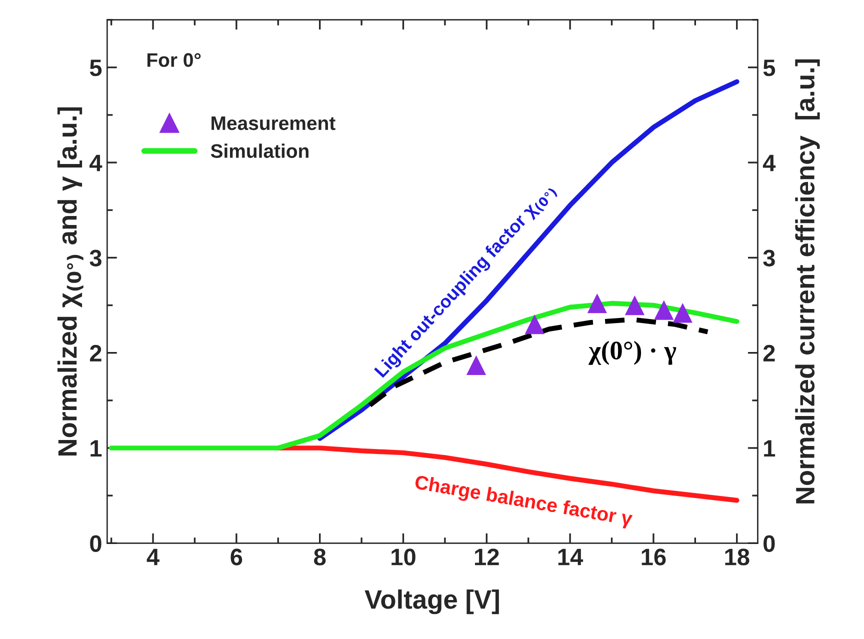  What do you see at coordinates (96, 68) in the screenshot?
I see `y-tick-label: 5` at bounding box center [96, 68].